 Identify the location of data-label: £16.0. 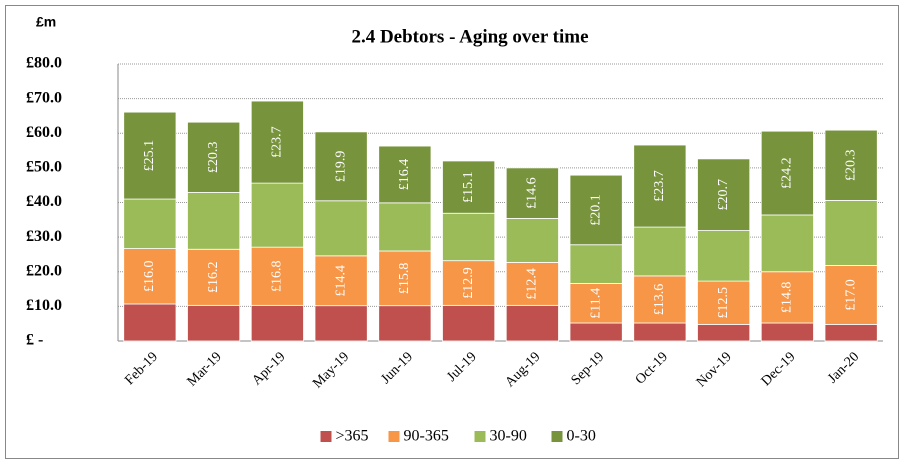
(149, 277).